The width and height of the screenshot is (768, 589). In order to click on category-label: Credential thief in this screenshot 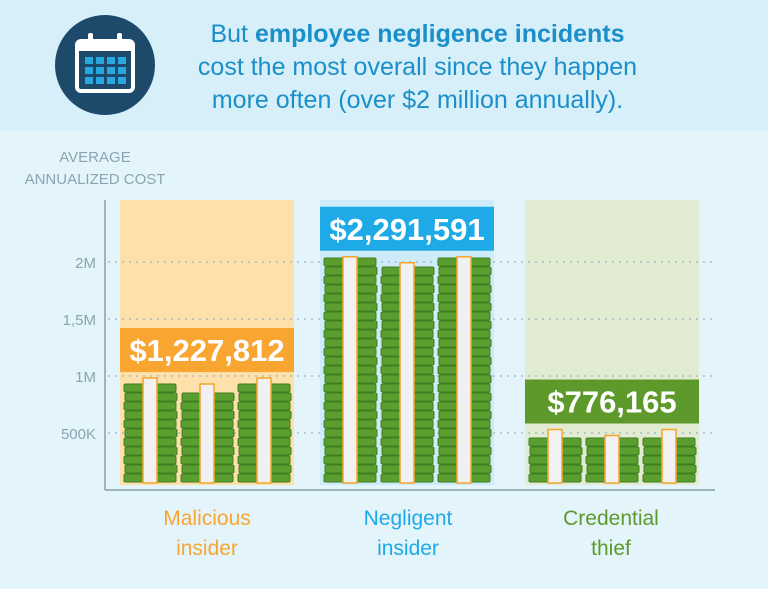, I will do `click(611, 533)`.